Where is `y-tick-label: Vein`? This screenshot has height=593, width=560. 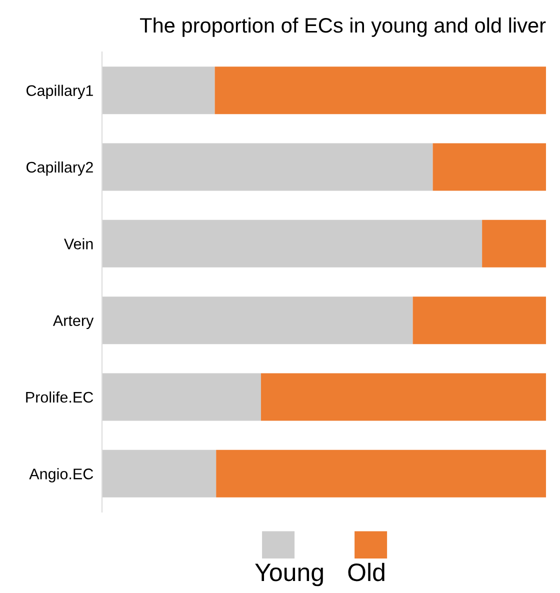
y-tick-label: Vein is located at coordinates (78, 244).